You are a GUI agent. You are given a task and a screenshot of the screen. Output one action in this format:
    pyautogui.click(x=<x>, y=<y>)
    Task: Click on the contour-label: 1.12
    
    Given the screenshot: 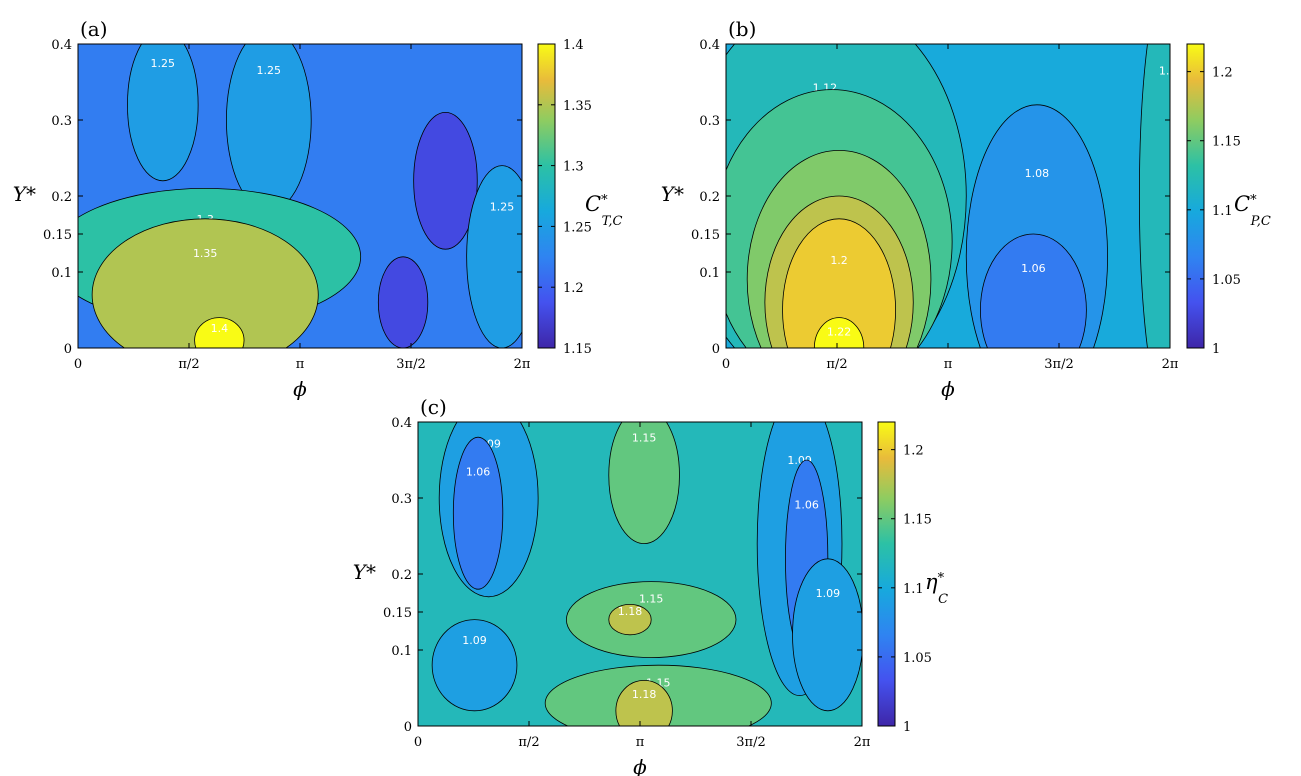 What is the action you would take?
    pyautogui.click(x=1171, y=71)
    